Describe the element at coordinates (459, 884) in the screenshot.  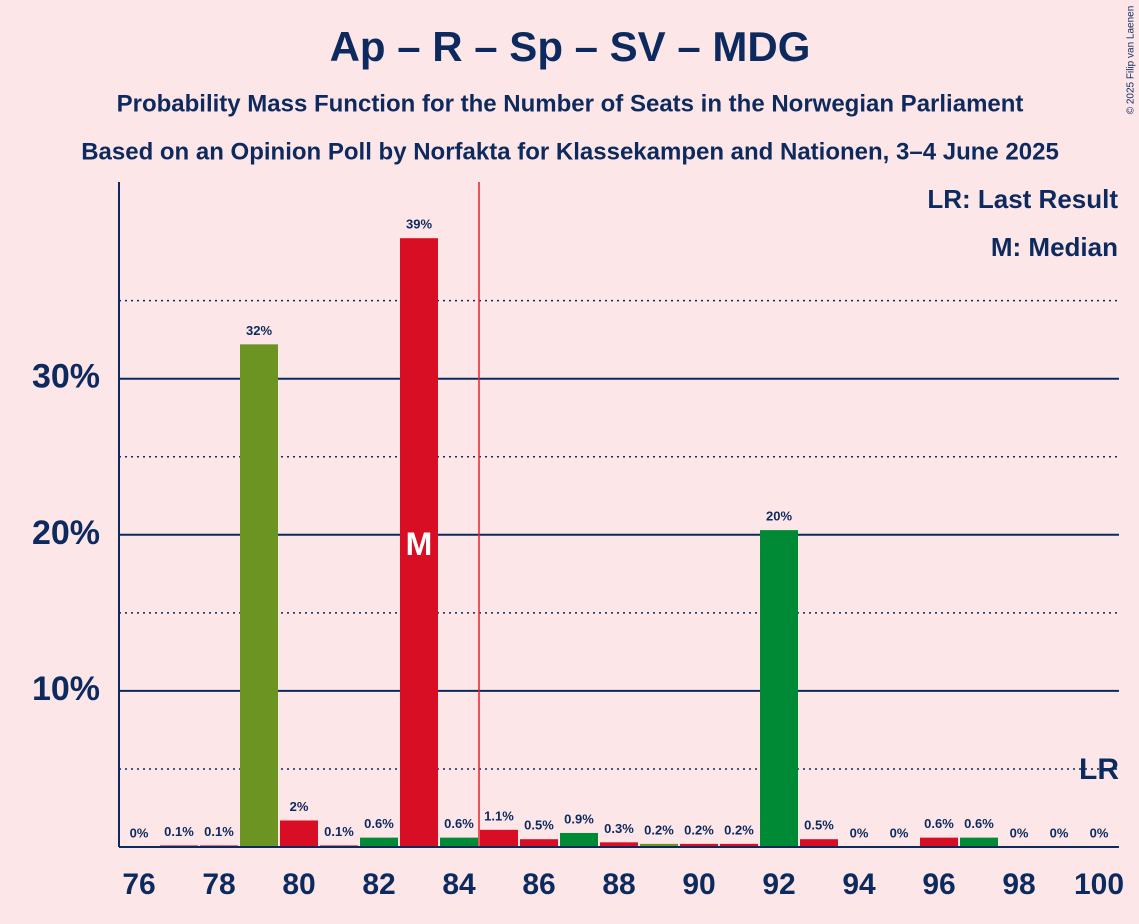
I see `x-tick-label: 84` at that location.